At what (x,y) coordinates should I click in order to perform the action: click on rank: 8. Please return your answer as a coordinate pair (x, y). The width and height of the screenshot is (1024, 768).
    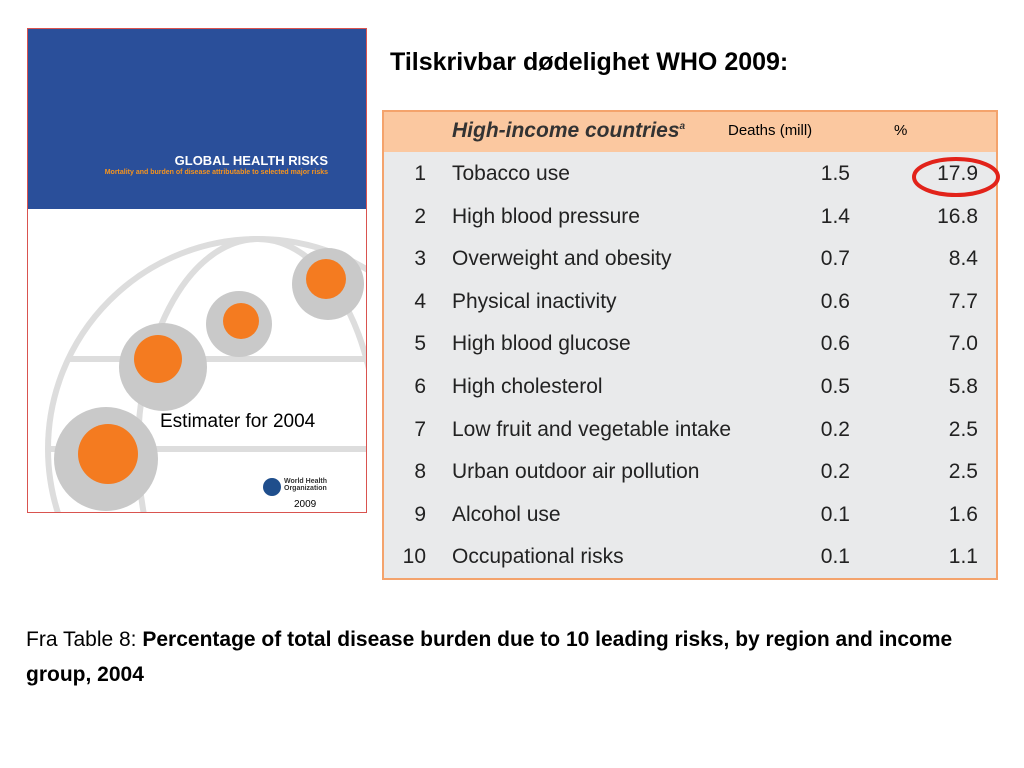
    Looking at the image, I should click on (420, 472).